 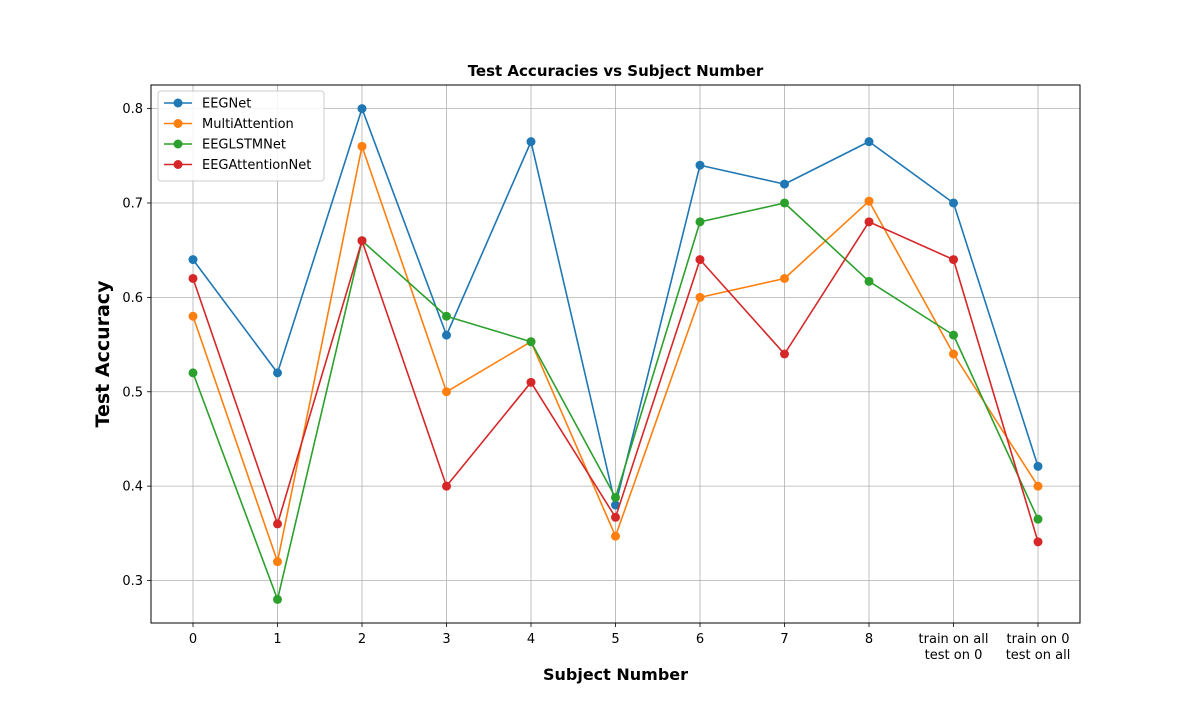 I want to click on x-tick-label-line: 6, so click(x=700, y=639).